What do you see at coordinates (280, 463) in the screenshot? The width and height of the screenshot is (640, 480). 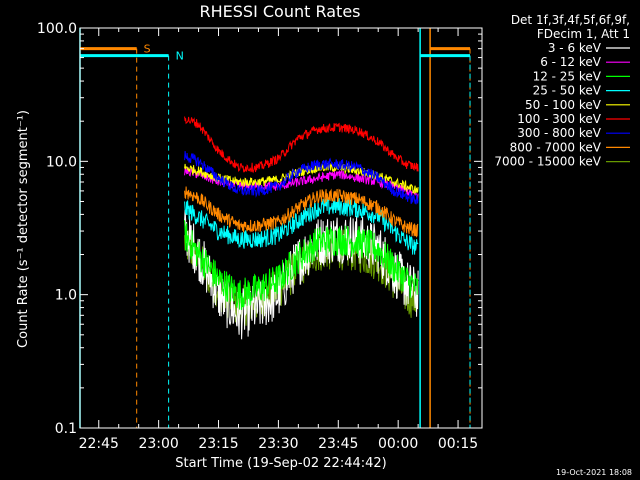 I see `x-axis-label: Start Time (19-Sep-02 22:44:42)` at bounding box center [280, 463].